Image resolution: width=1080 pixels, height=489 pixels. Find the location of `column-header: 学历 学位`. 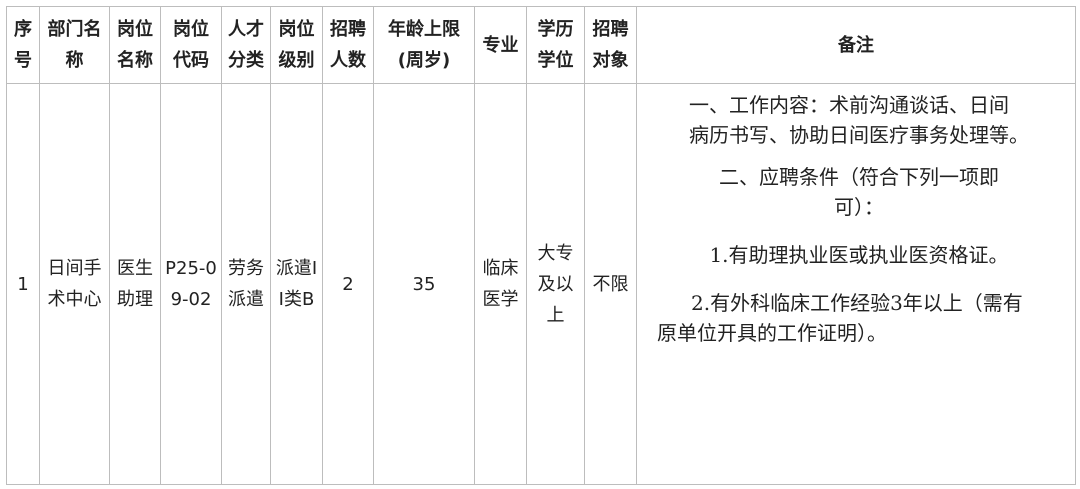

column-header: 学历 学位 is located at coordinates (555, 45).